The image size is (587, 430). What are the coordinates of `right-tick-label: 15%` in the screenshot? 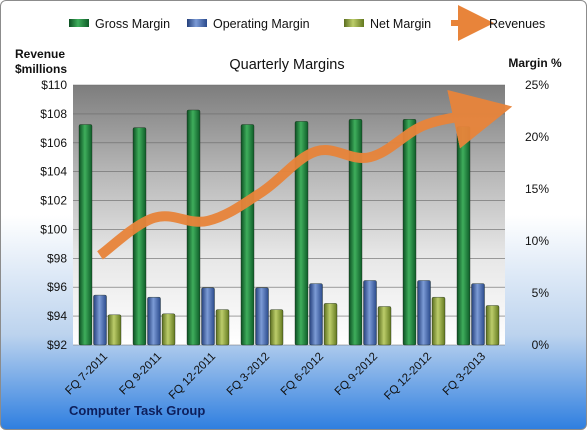 It's located at (537, 189).